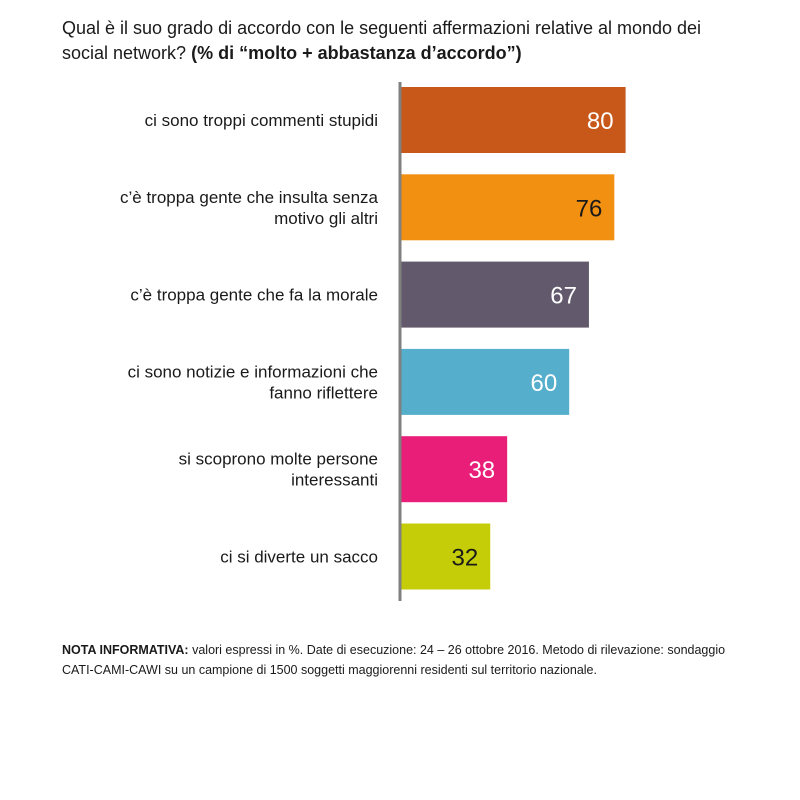  I want to click on category-label-4-line-1: ci sono notizie e informazioni che, so click(253, 371).